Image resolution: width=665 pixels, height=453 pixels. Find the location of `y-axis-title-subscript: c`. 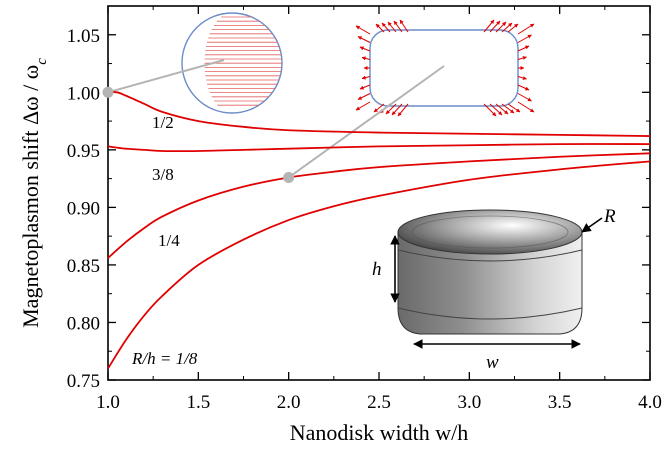

y-axis-title-subscript: c is located at coordinates (42, 61).